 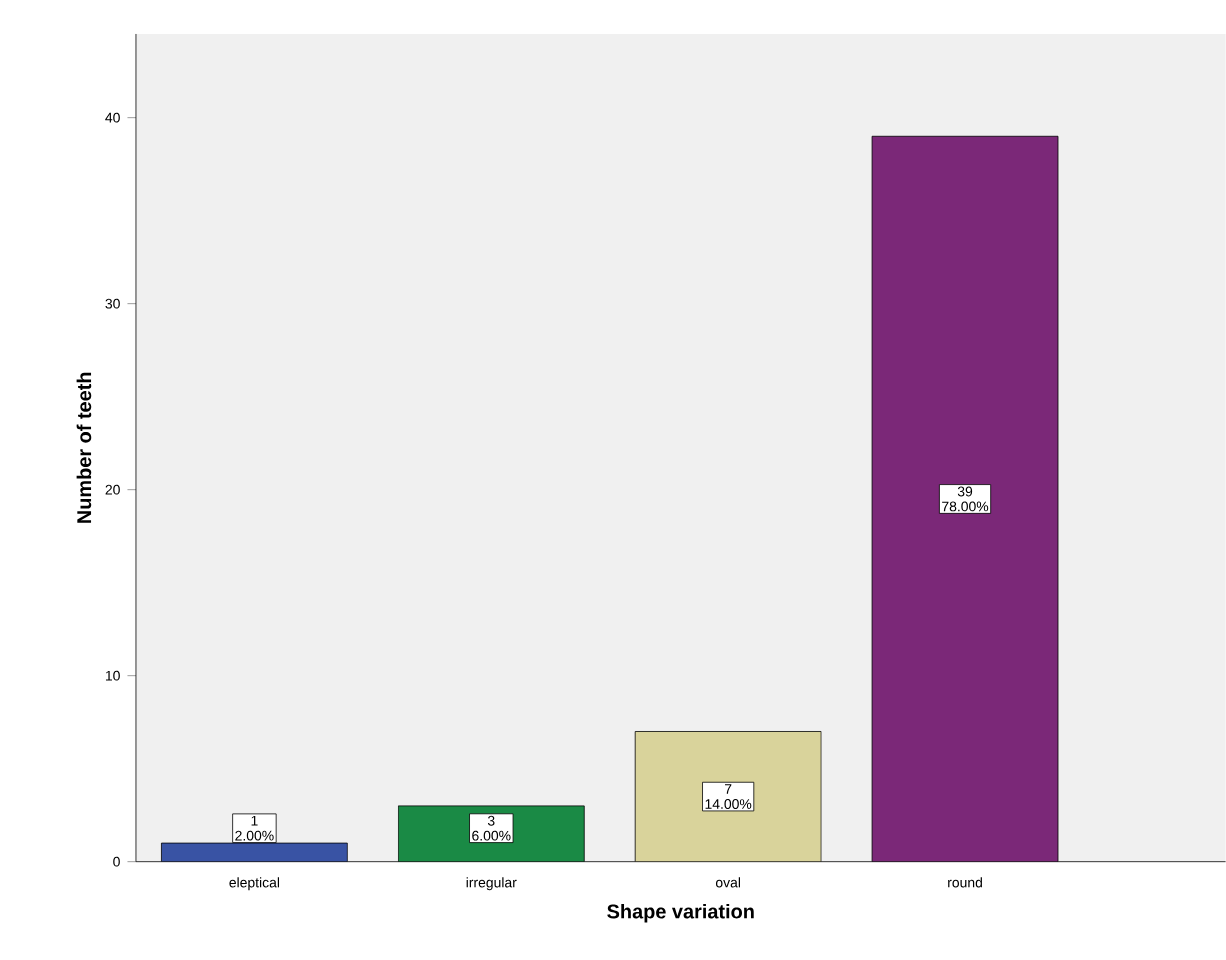 What do you see at coordinates (84, 447) in the screenshot?
I see `y-axis-title: Number of teeth` at bounding box center [84, 447].